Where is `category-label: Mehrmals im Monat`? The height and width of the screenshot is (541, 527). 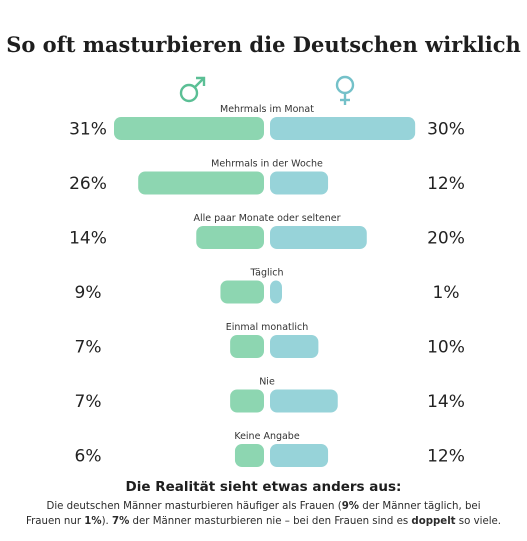
category-label: Mehrmals im Monat is located at coordinates (267, 109).